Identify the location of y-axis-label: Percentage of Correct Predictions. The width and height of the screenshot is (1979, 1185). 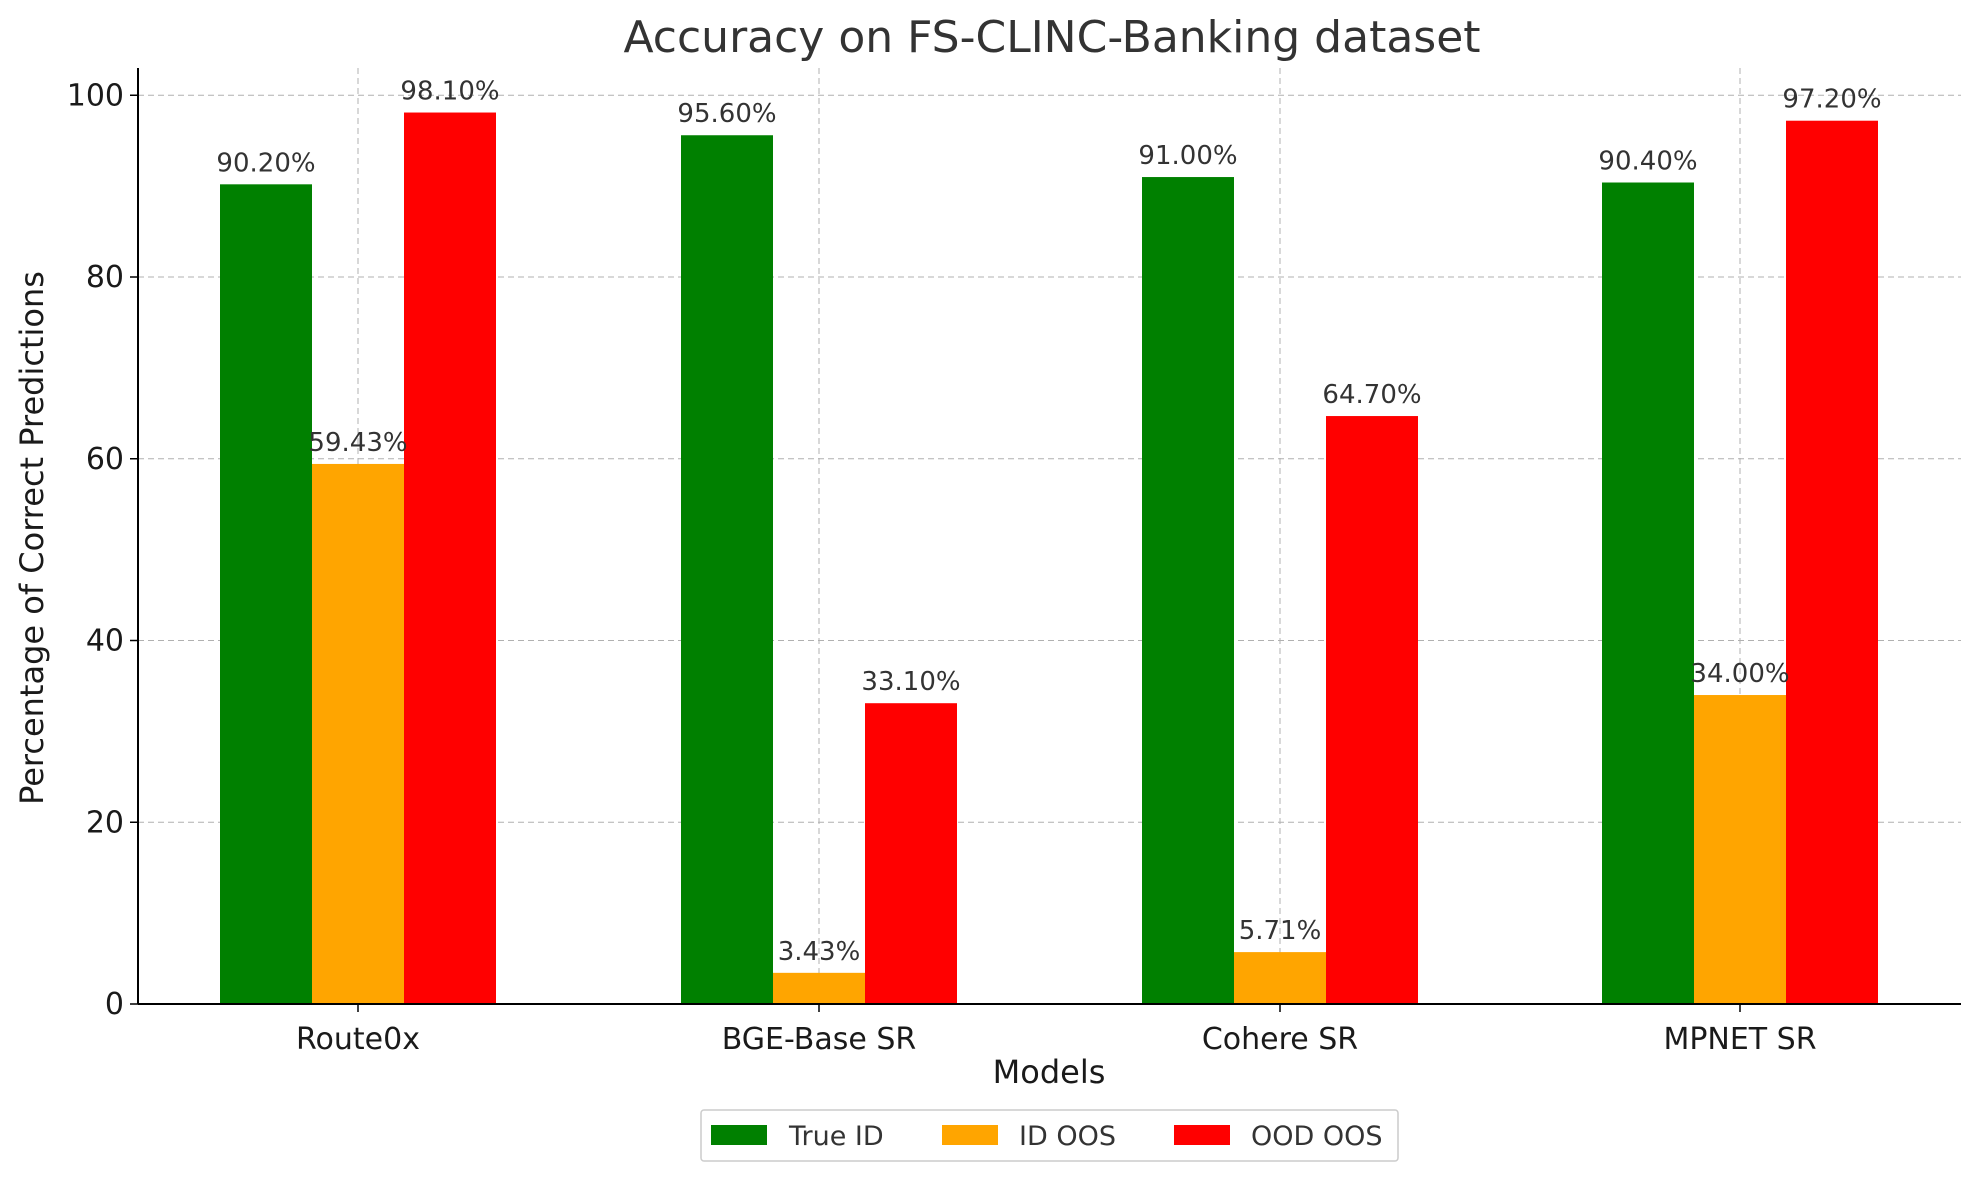
(32, 538).